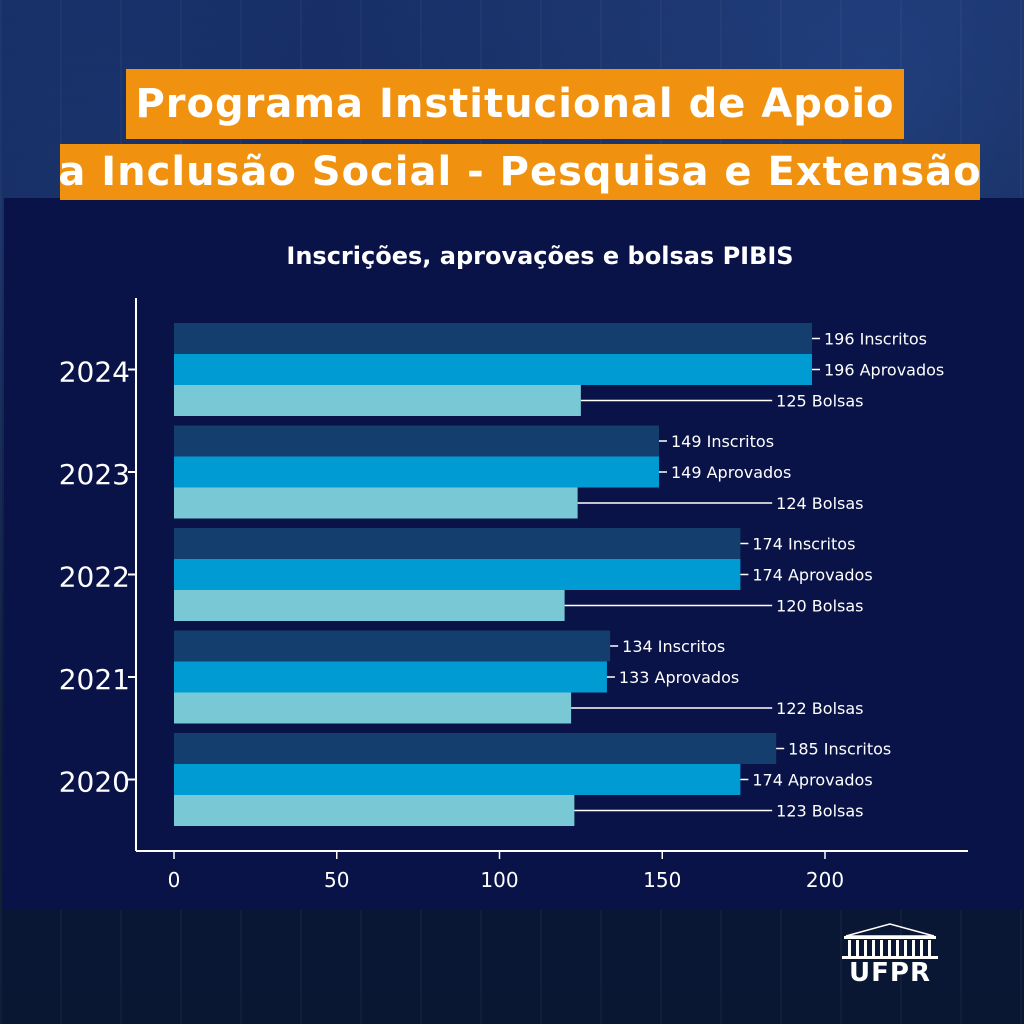  What do you see at coordinates (803, 544) in the screenshot?
I see `data-label: 174 Inscritos` at bounding box center [803, 544].